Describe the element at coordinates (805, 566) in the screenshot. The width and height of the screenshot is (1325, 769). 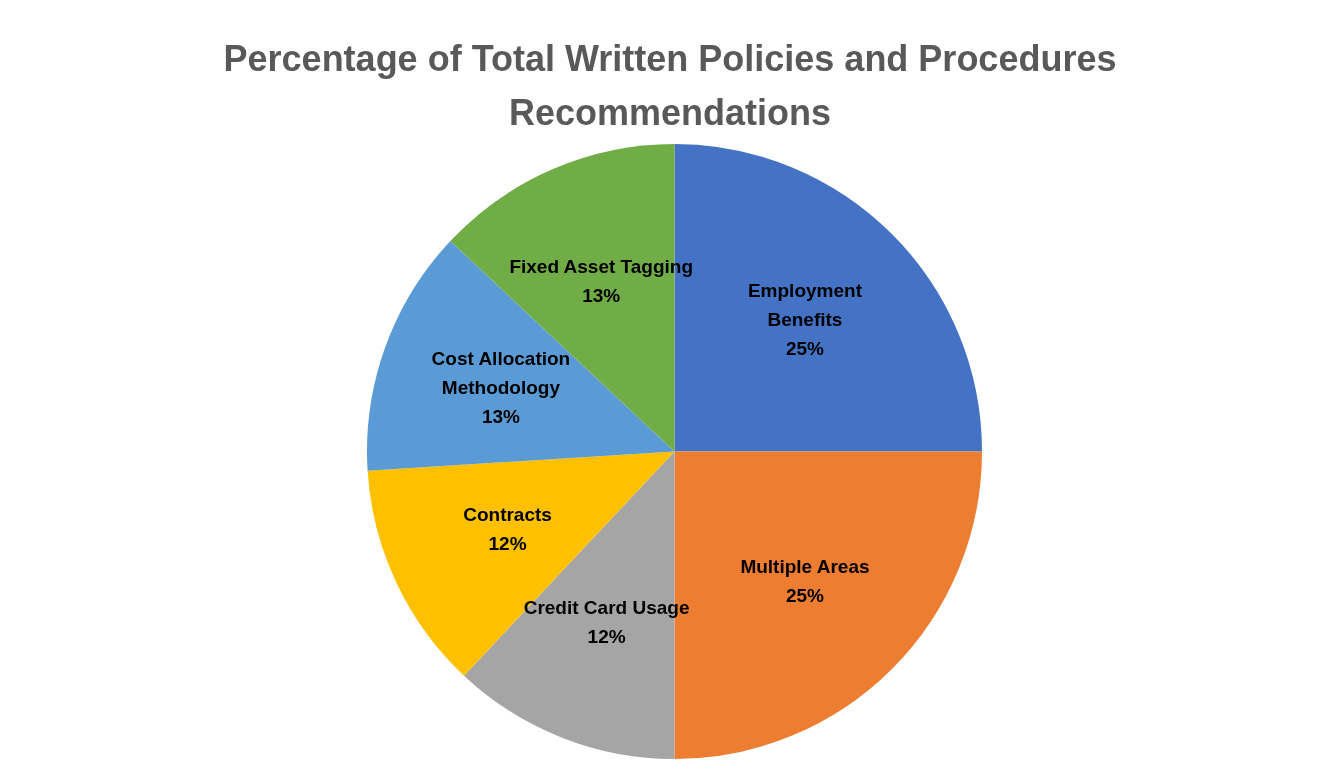
I see `slice-label: Multiple Areas` at that location.